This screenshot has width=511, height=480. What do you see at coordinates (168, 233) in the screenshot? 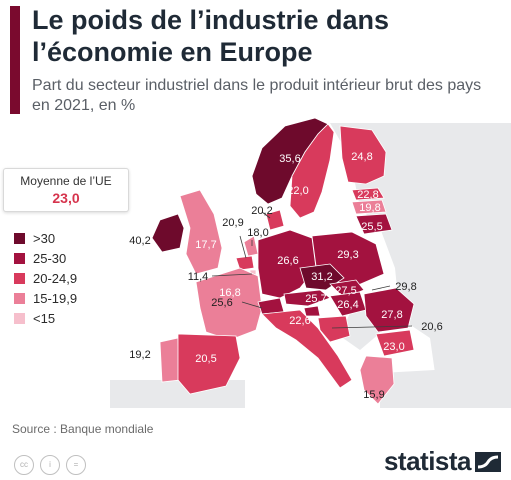
I see `country-ireland` at bounding box center [168, 233].